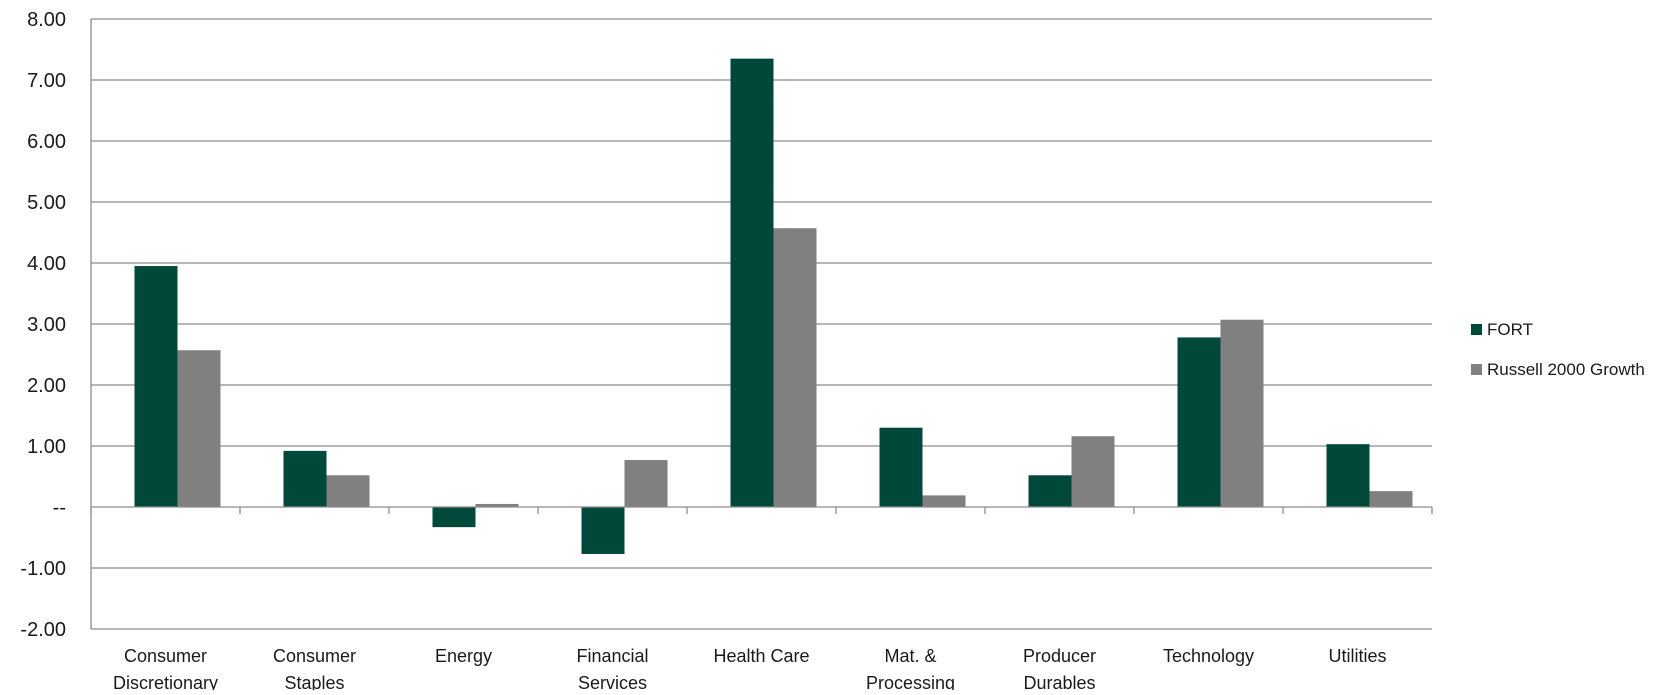 The width and height of the screenshot is (1675, 695). Describe the element at coordinates (46, 81) in the screenshot. I see `y-tick-label: 7.00` at that location.